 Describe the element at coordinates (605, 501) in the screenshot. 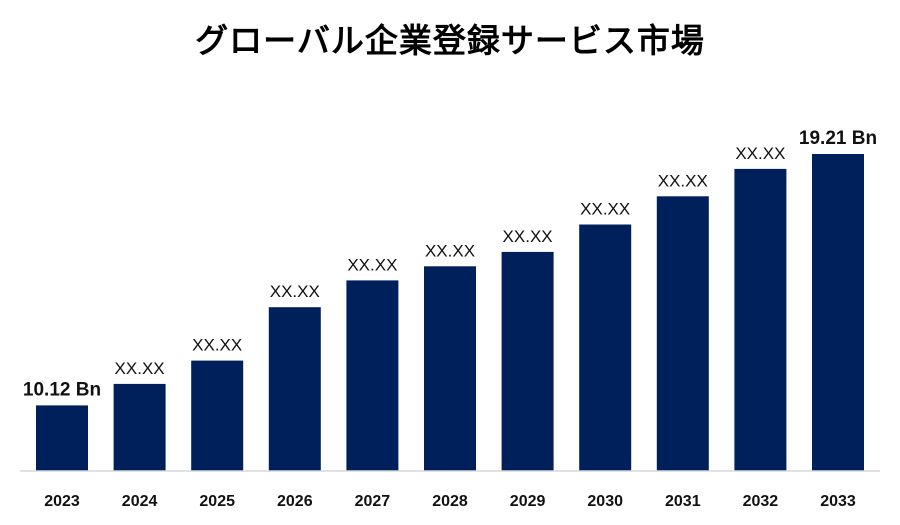

I see `x-tick-2030: 2030` at that location.